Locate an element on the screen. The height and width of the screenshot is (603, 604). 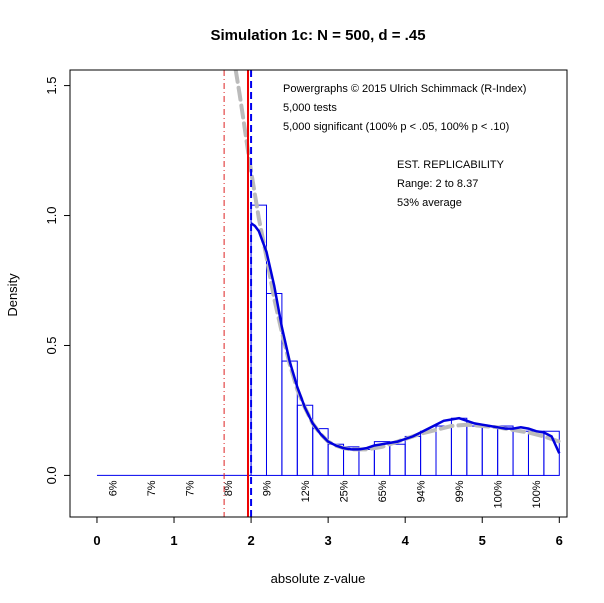
y-axis-tick-label: 1.5 is located at coordinates (51, 86).